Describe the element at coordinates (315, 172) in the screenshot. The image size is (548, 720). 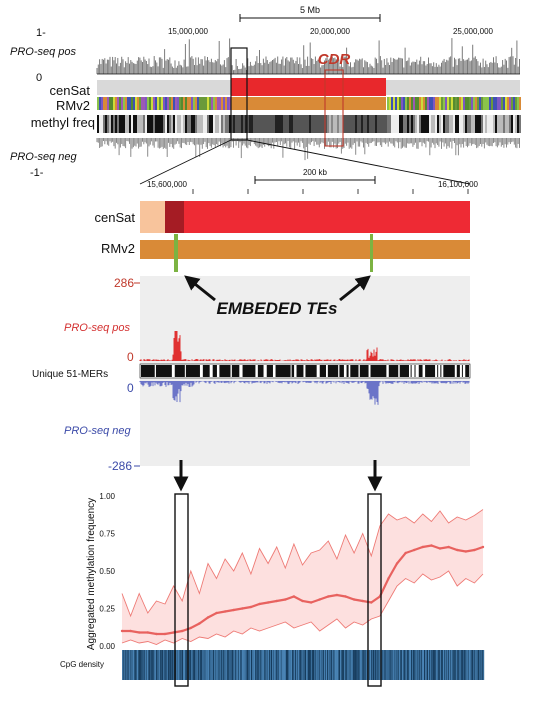
I see `zoom-ruler-label: 200 kb` at that location.